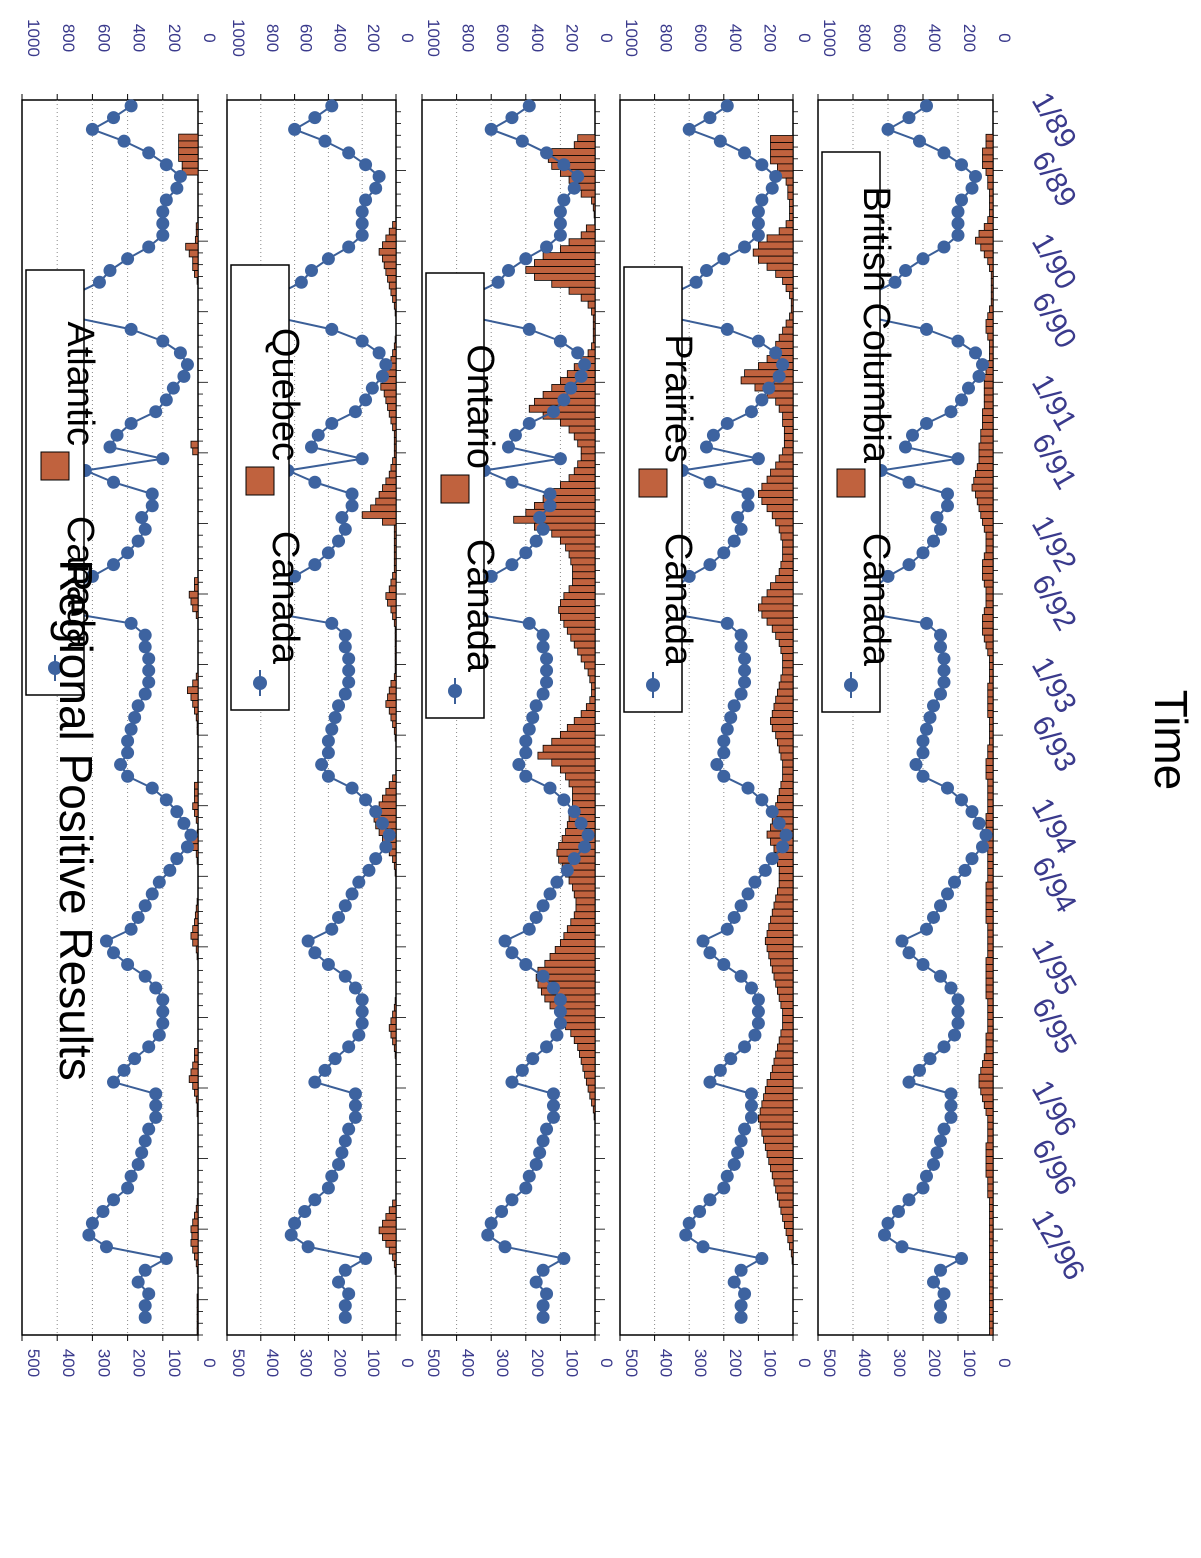 Image resolution: width=1201 pixels, height=1558 pixels. I want to click on legend-box, so click(851, 432).